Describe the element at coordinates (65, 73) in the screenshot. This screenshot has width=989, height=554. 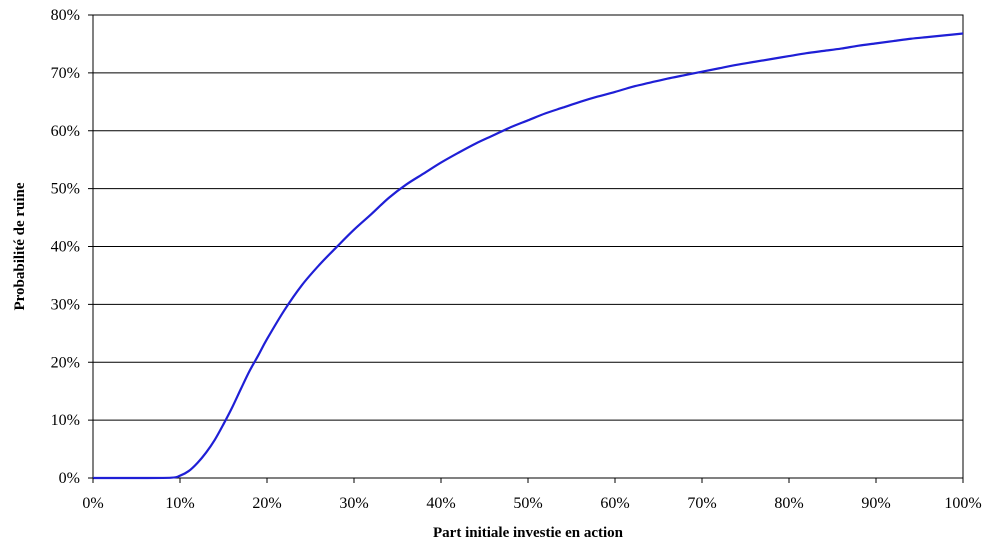
I see `y-tick-label: 70%` at that location.